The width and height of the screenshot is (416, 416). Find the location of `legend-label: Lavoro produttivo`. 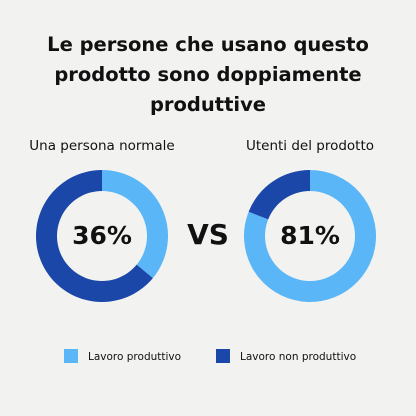

legend-label: Lavoro produttivo is located at coordinates (134, 357).